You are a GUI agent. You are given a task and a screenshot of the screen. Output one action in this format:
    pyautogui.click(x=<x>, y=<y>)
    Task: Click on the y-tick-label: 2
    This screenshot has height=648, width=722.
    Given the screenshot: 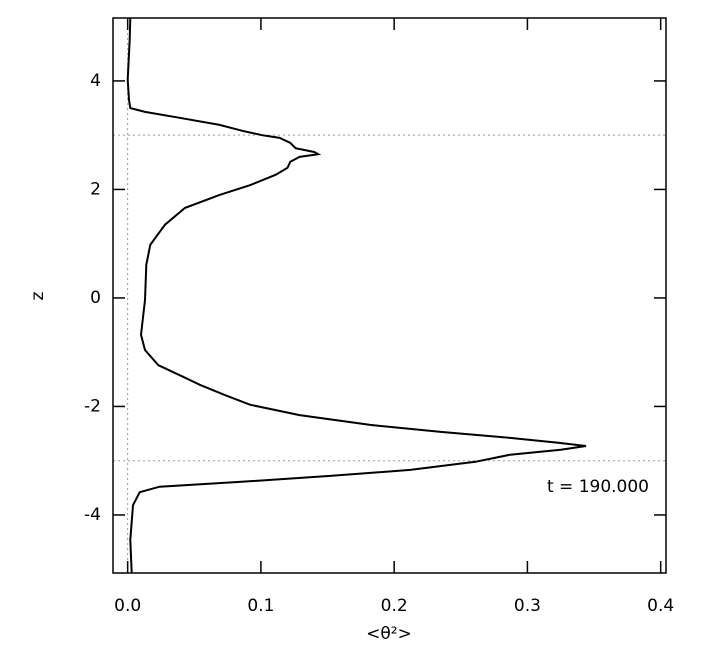 What is the action you would take?
    pyautogui.click(x=95, y=189)
    